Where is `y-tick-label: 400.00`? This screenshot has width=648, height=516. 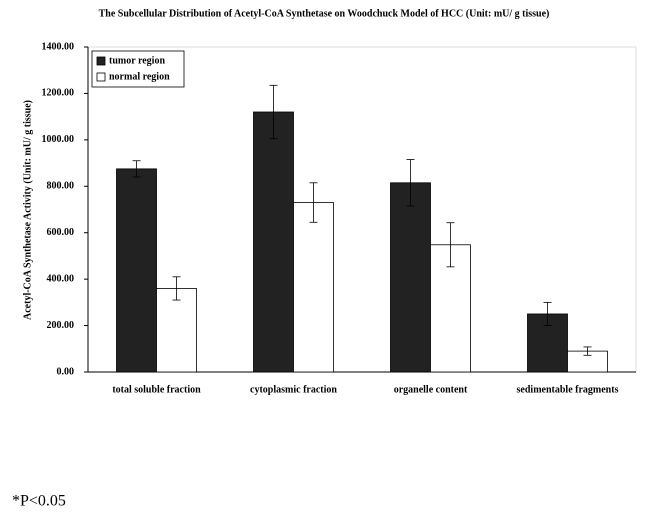
y-tick-label: 400.00 is located at coordinates (61, 278).